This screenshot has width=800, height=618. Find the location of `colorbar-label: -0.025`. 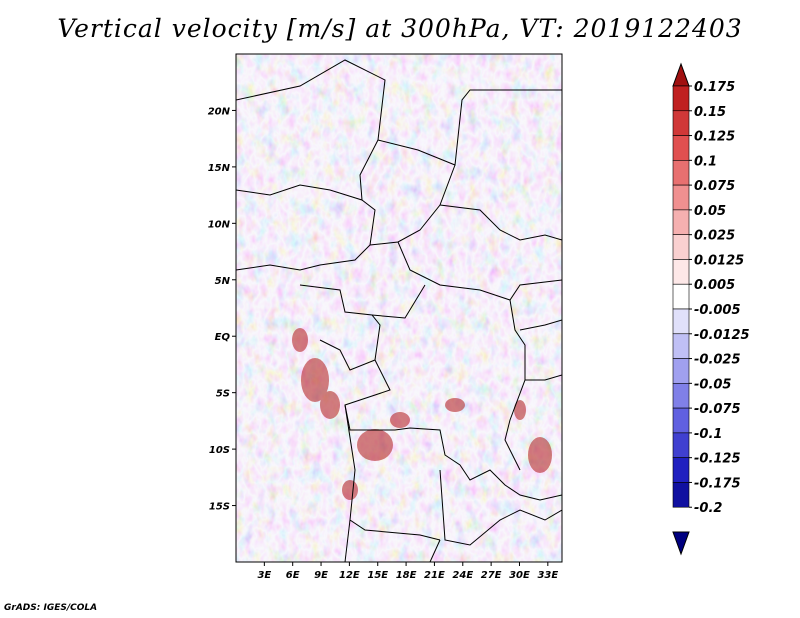

colorbar-label: -0.025 is located at coordinates (717, 360).